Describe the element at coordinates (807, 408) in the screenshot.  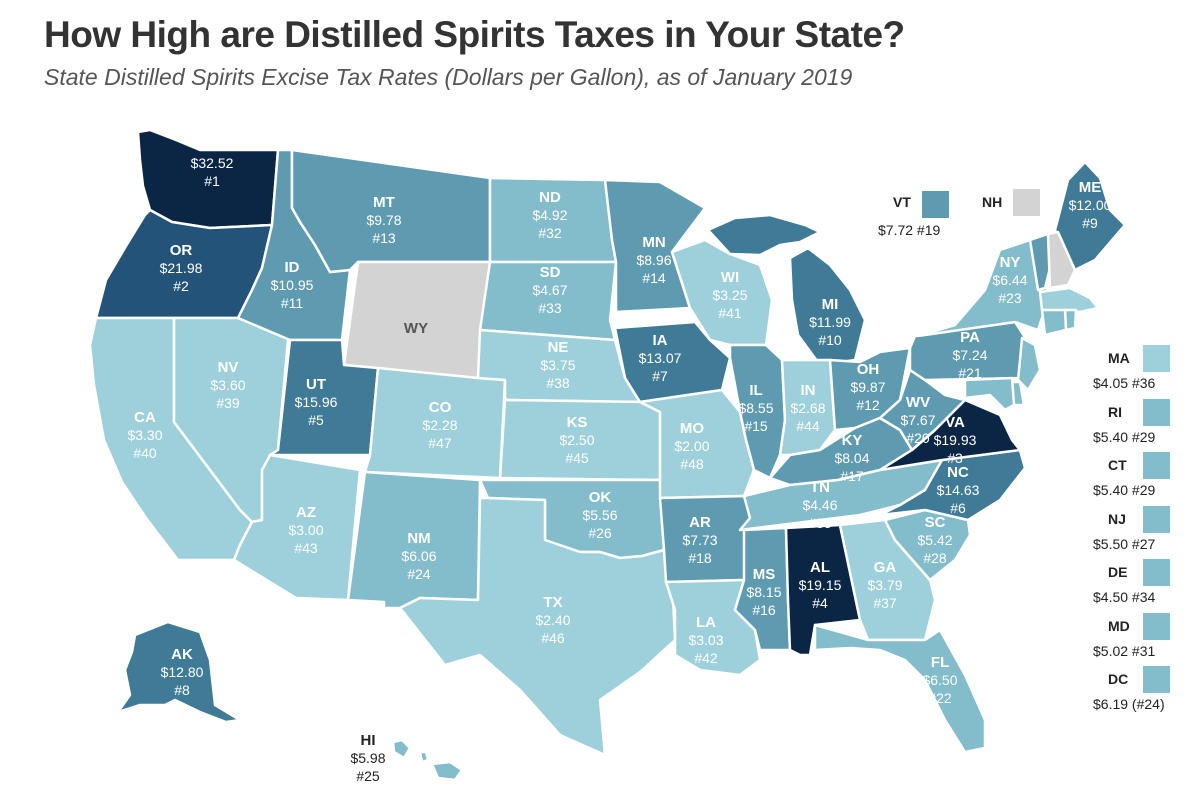
I see `state-in-value: $2.68` at that location.